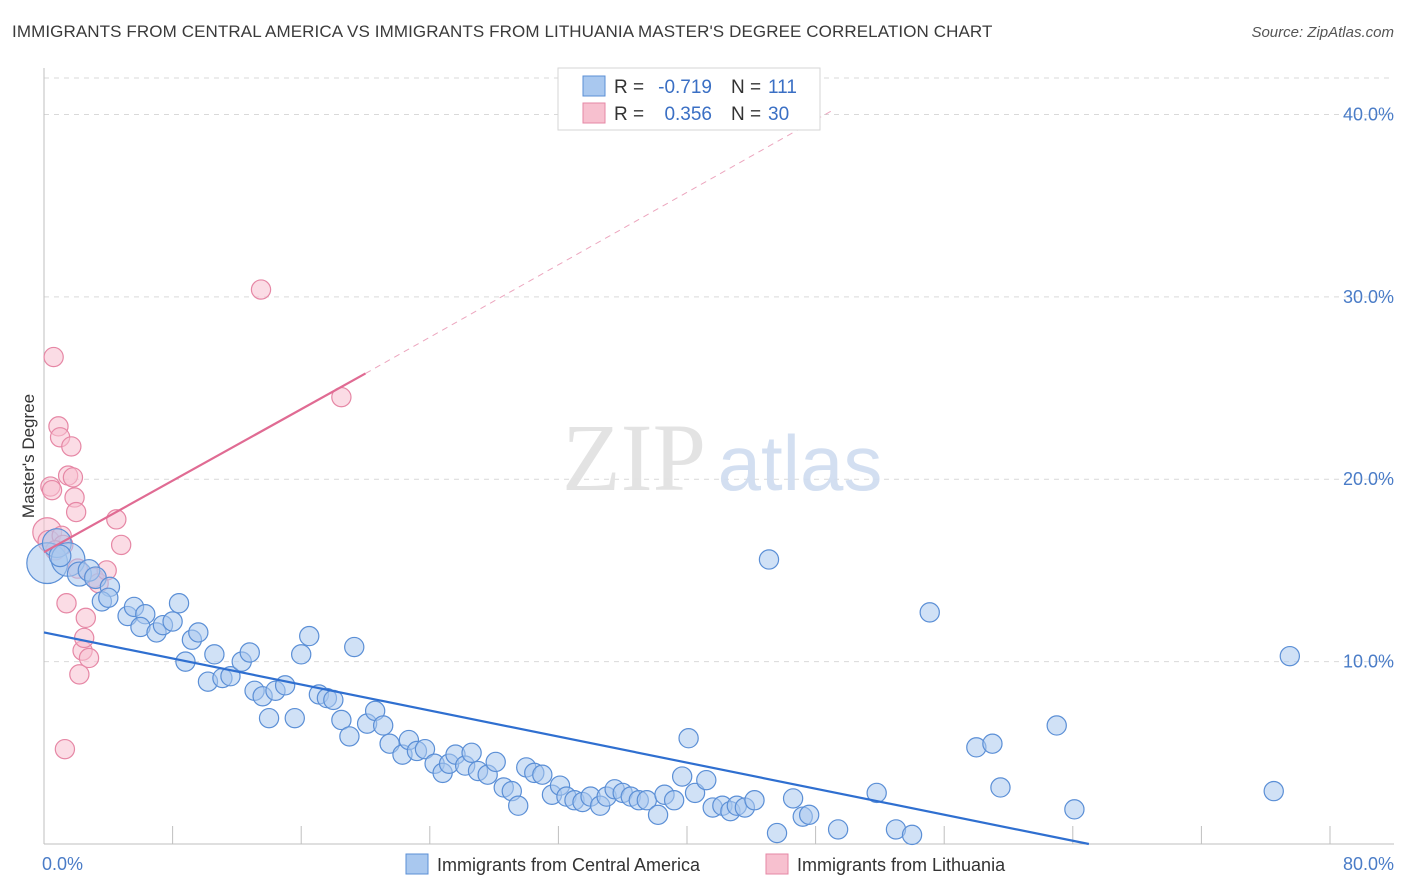 This screenshot has width=1406, height=892. I want to click on series-legend-label-pink: Immigrants from Lithuania, so click(901, 865).